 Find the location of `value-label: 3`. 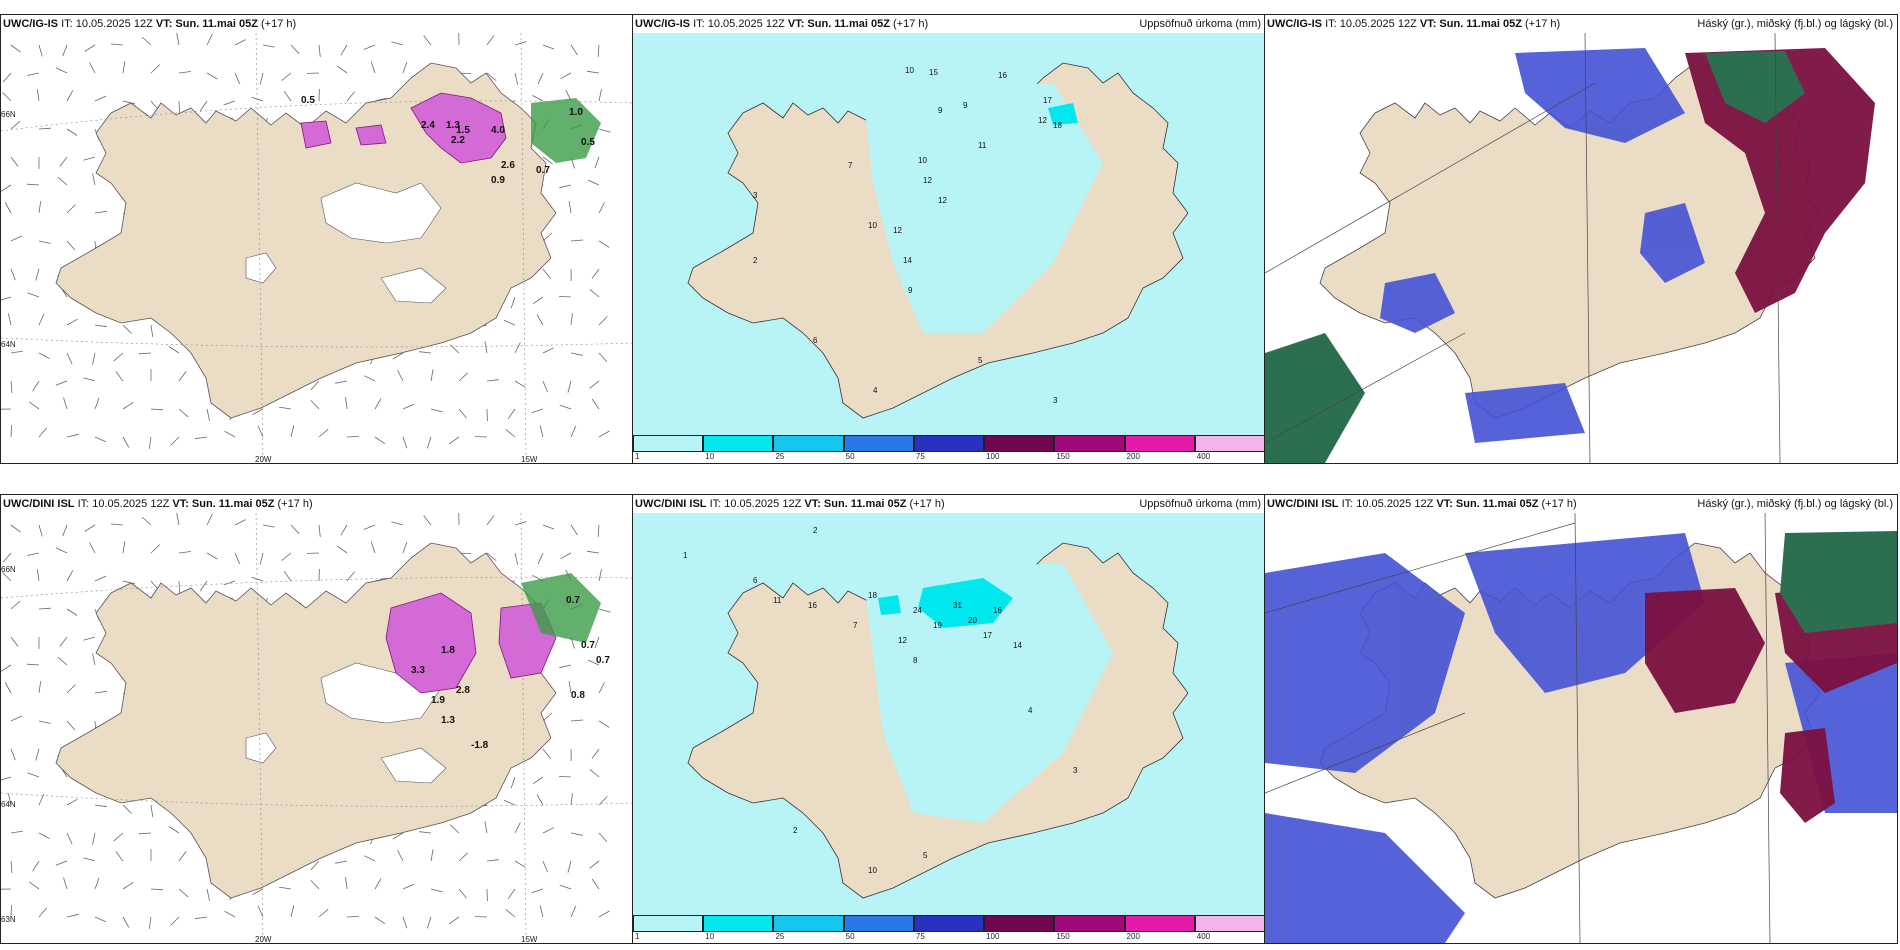

value-label: 3 is located at coordinates (1075, 770).